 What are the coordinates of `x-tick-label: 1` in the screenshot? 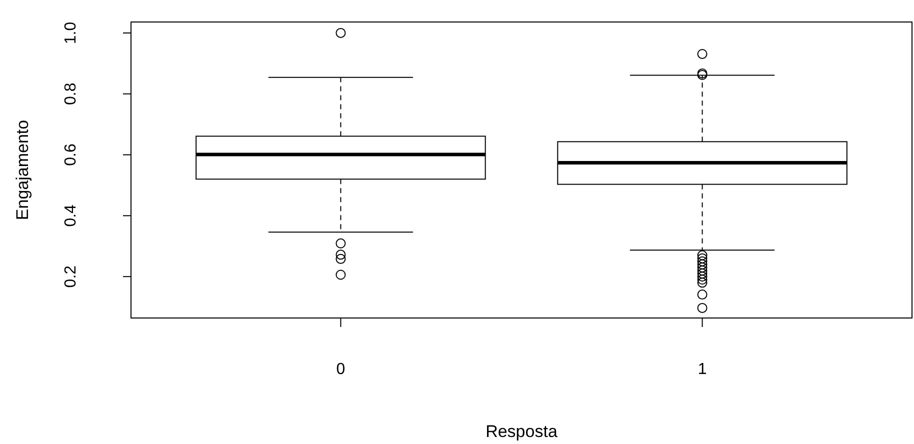 It's located at (702, 369).